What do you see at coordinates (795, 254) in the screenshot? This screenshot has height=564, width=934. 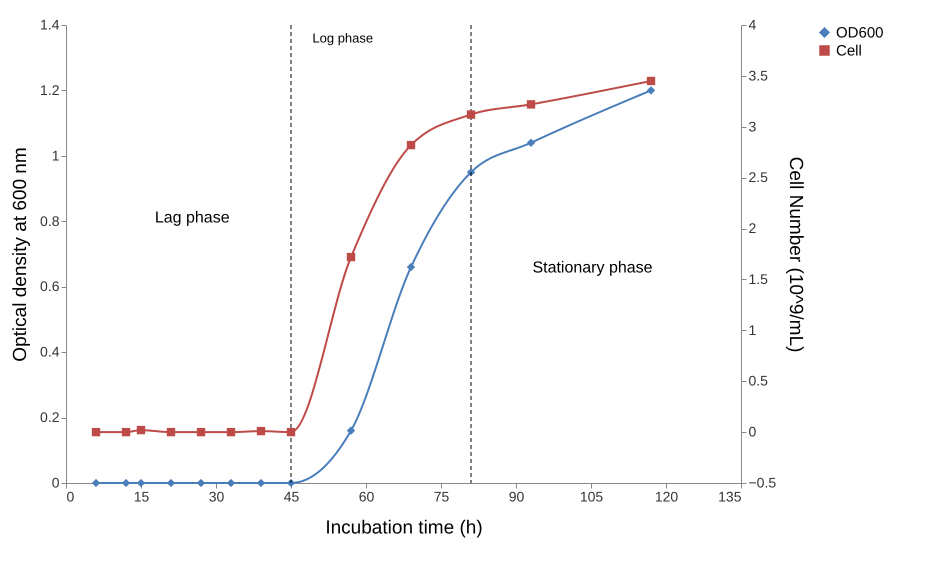 I see `y2-axis-title: Cell Number (10^9/mL)` at bounding box center [795, 254].